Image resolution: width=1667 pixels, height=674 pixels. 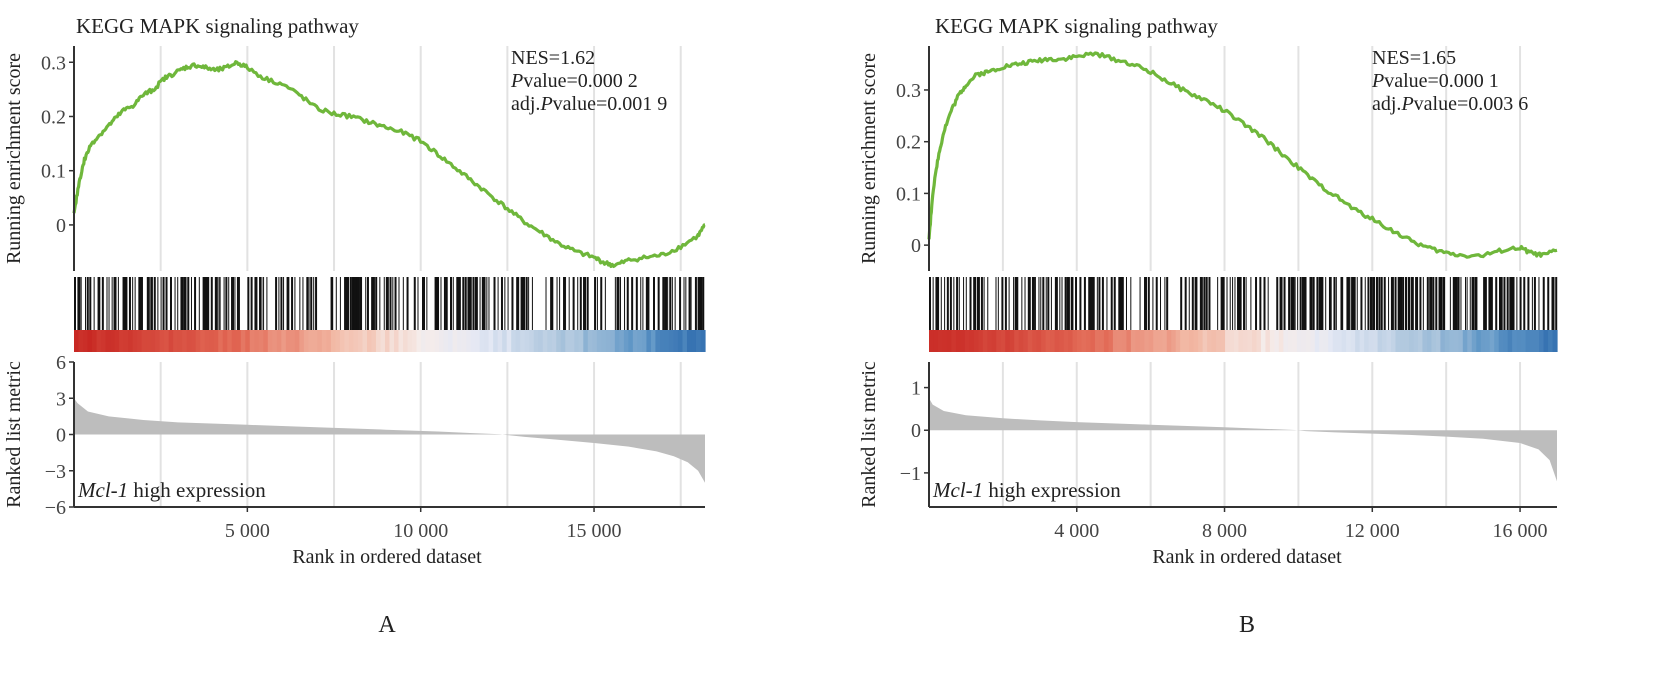 I want to click on metric-y-tick-label: 6, so click(x=61, y=363).